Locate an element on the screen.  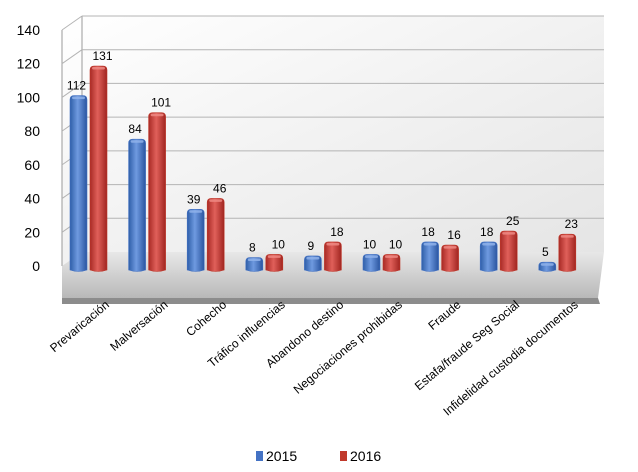
bar-2015-fraude is located at coordinates (430, 256).